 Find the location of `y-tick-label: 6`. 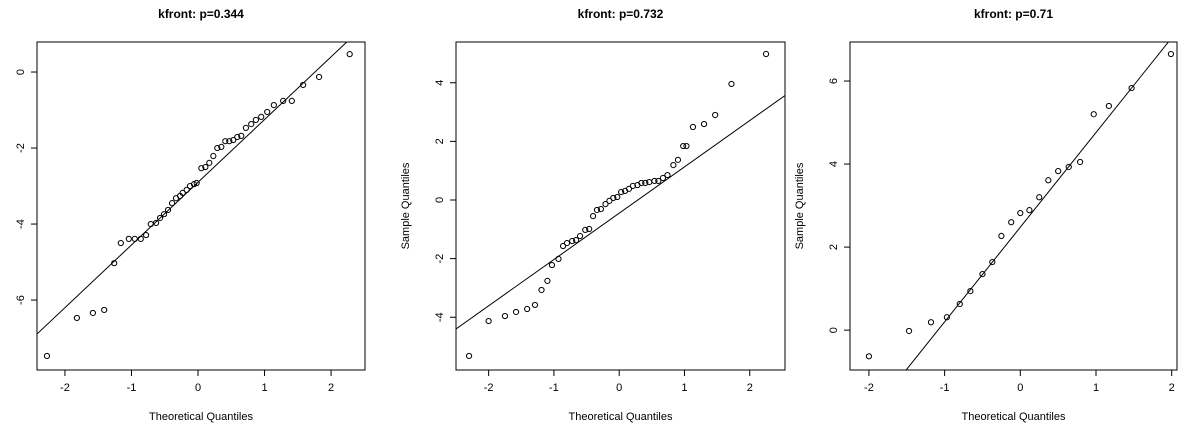

y-tick-label: 6 is located at coordinates (834, 81).